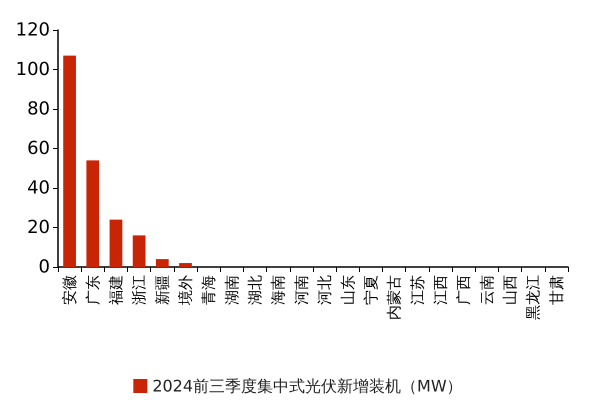  Describe the element at coordinates (556, 290) in the screenshot. I see `x-tick-label: 甘肃` at that location.